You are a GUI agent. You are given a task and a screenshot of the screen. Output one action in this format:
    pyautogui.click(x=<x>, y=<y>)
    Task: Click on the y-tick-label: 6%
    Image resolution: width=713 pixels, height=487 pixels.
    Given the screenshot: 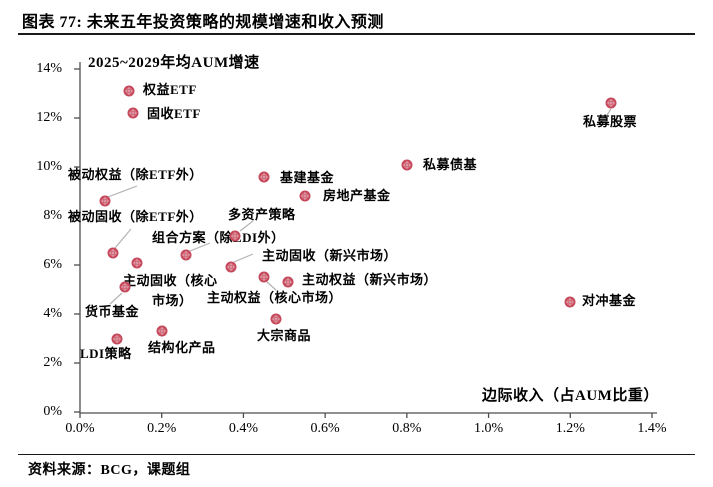 What is the action you would take?
    pyautogui.click(x=52, y=264)
    